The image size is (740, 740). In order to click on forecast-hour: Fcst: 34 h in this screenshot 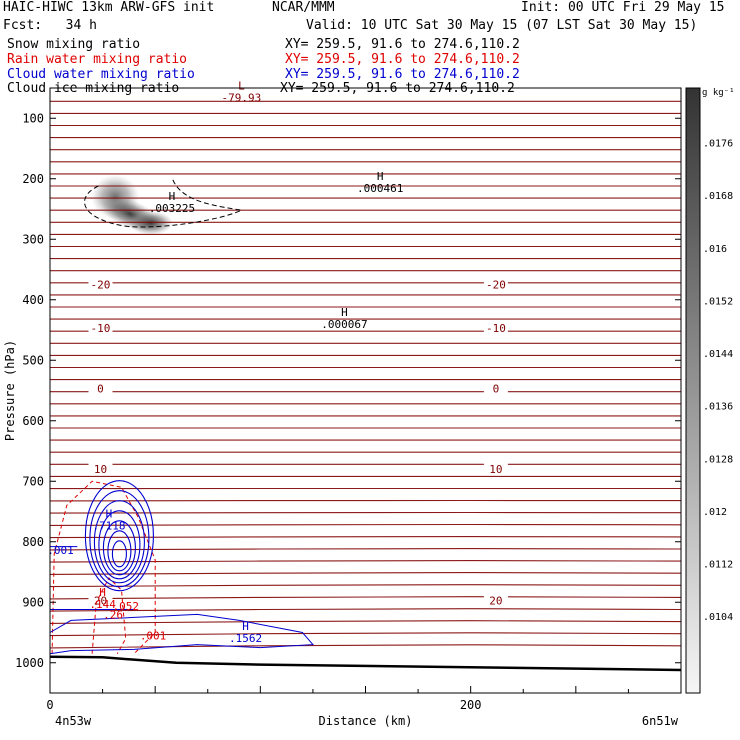, I will do `click(50, 25)`.